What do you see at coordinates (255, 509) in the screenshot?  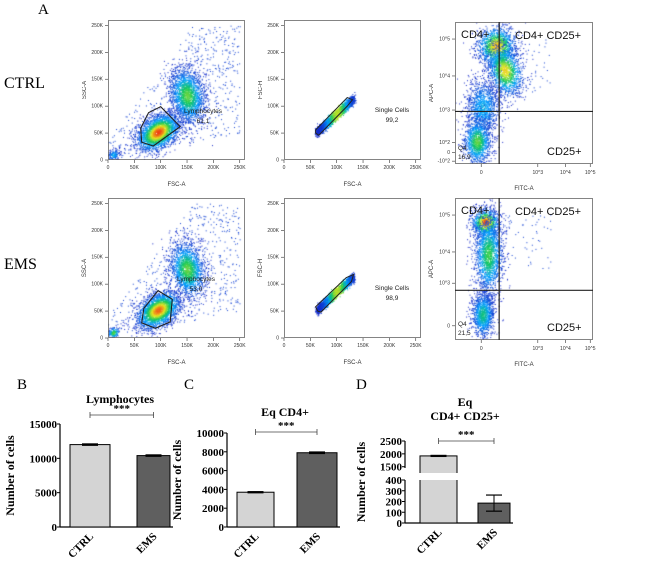 I see `bar-ctrl` at bounding box center [255, 509].